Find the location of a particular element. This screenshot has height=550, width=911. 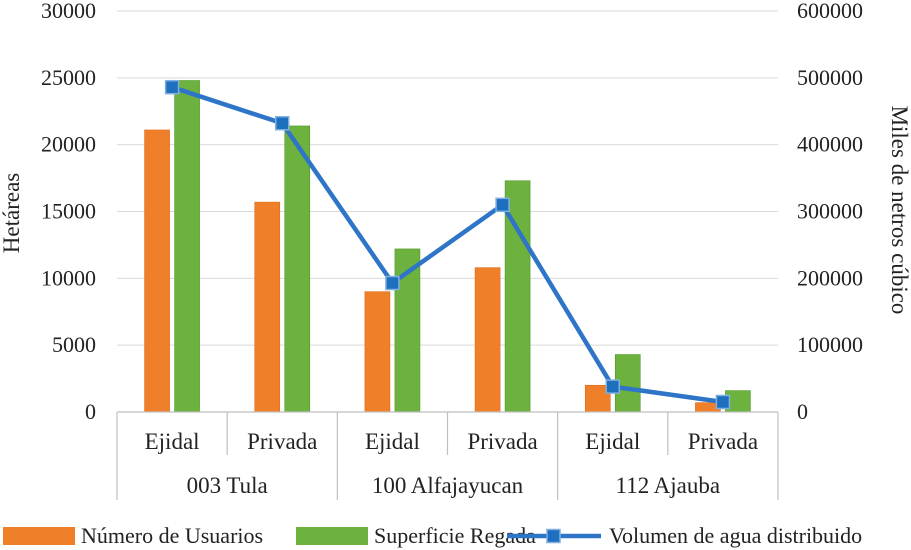

y2-tick-label-0: 0 is located at coordinates (802, 411).